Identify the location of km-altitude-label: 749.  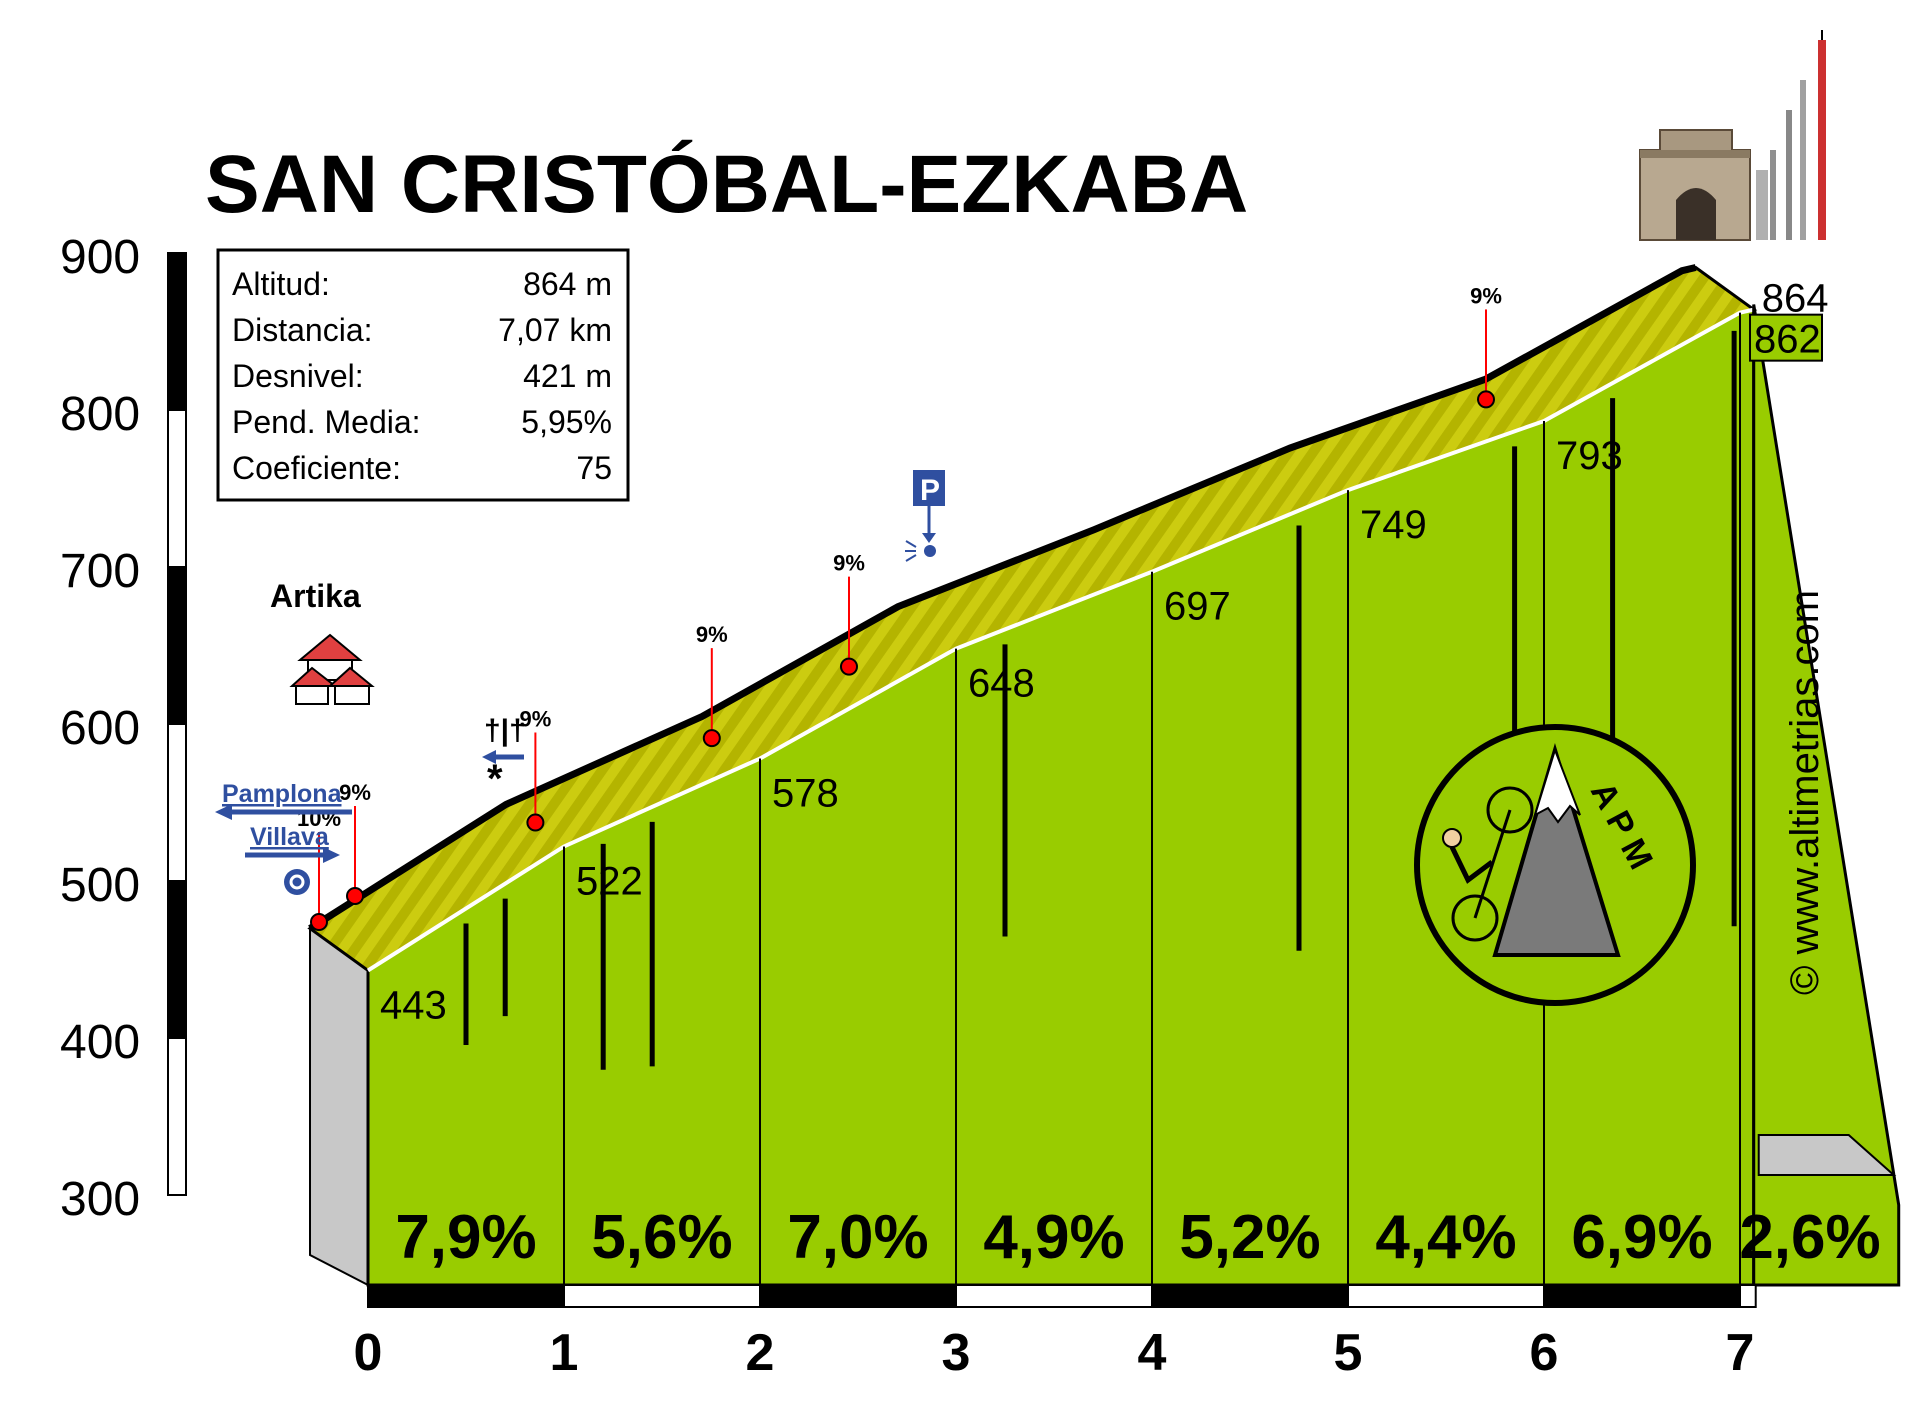
(1393, 525).